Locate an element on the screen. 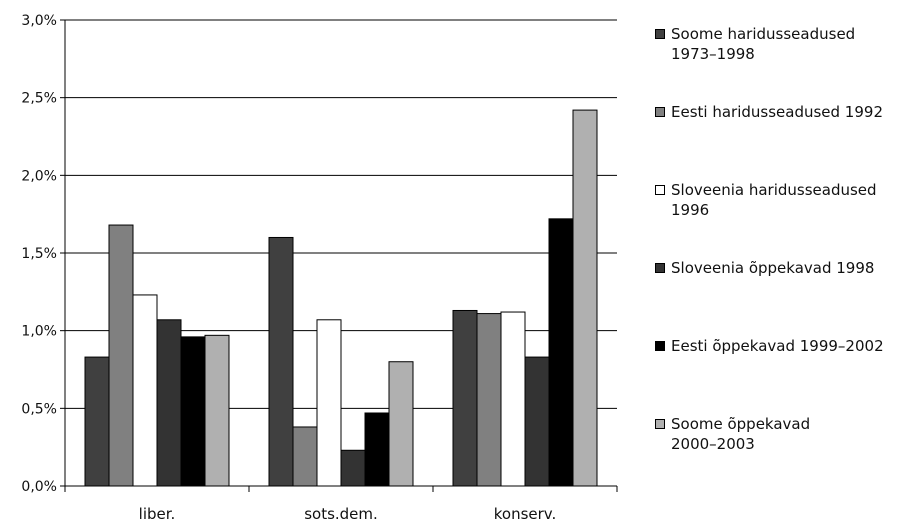  y-tick-label: 1,5% is located at coordinates (39, 254).